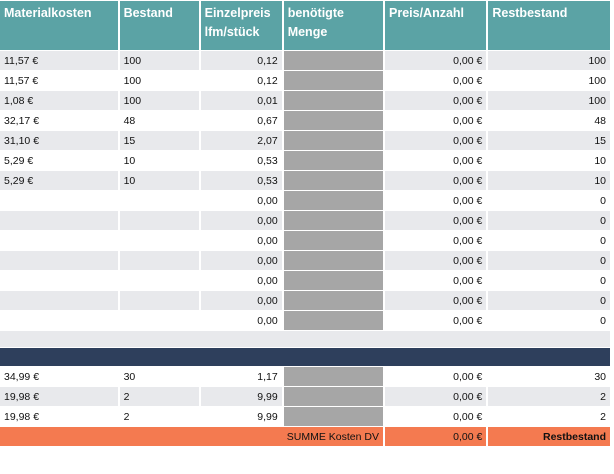 Image resolution: width=614 pixels, height=474 pixels. Describe the element at coordinates (241, 120) in the screenshot. I see `cell-einzelpreis: 0,67` at that location.